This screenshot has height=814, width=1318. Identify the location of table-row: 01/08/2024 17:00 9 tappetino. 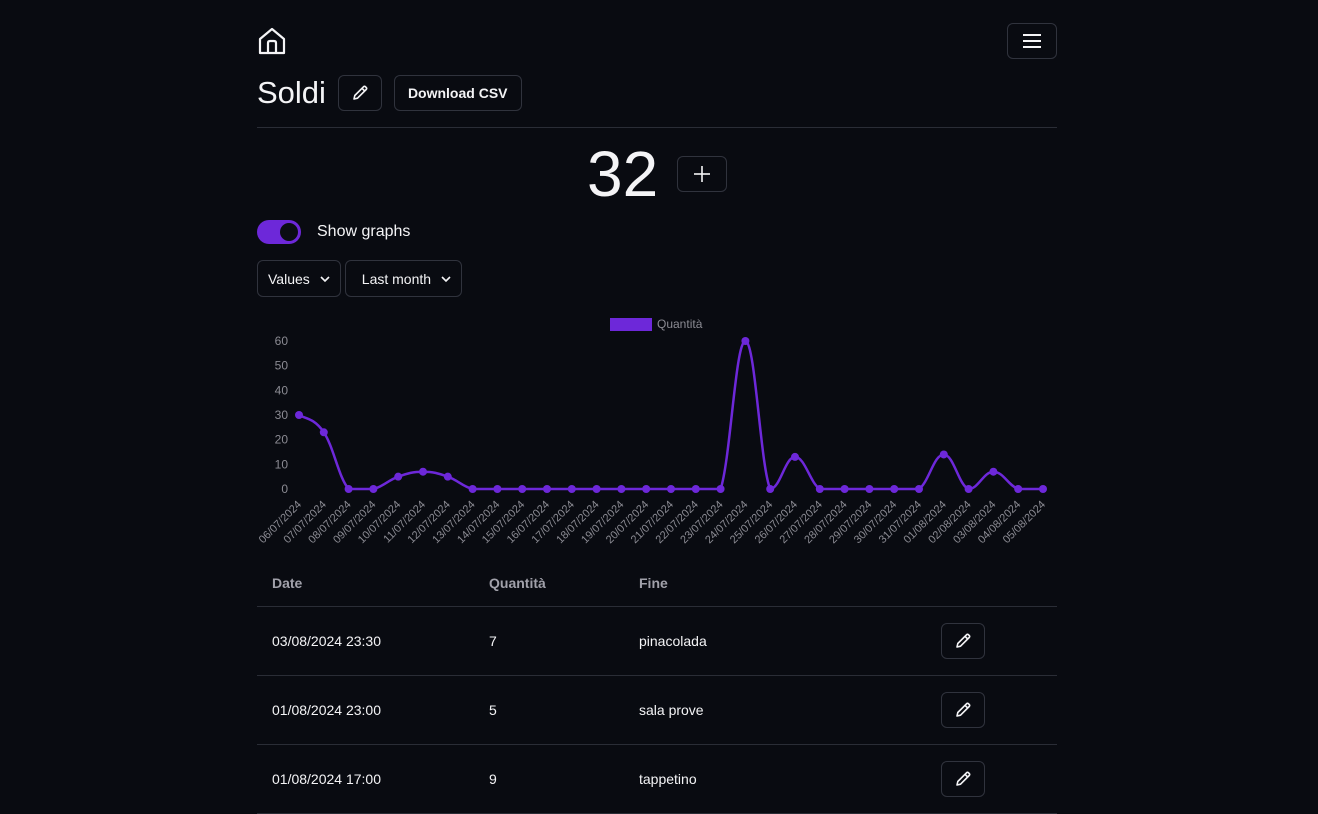
(657, 779).